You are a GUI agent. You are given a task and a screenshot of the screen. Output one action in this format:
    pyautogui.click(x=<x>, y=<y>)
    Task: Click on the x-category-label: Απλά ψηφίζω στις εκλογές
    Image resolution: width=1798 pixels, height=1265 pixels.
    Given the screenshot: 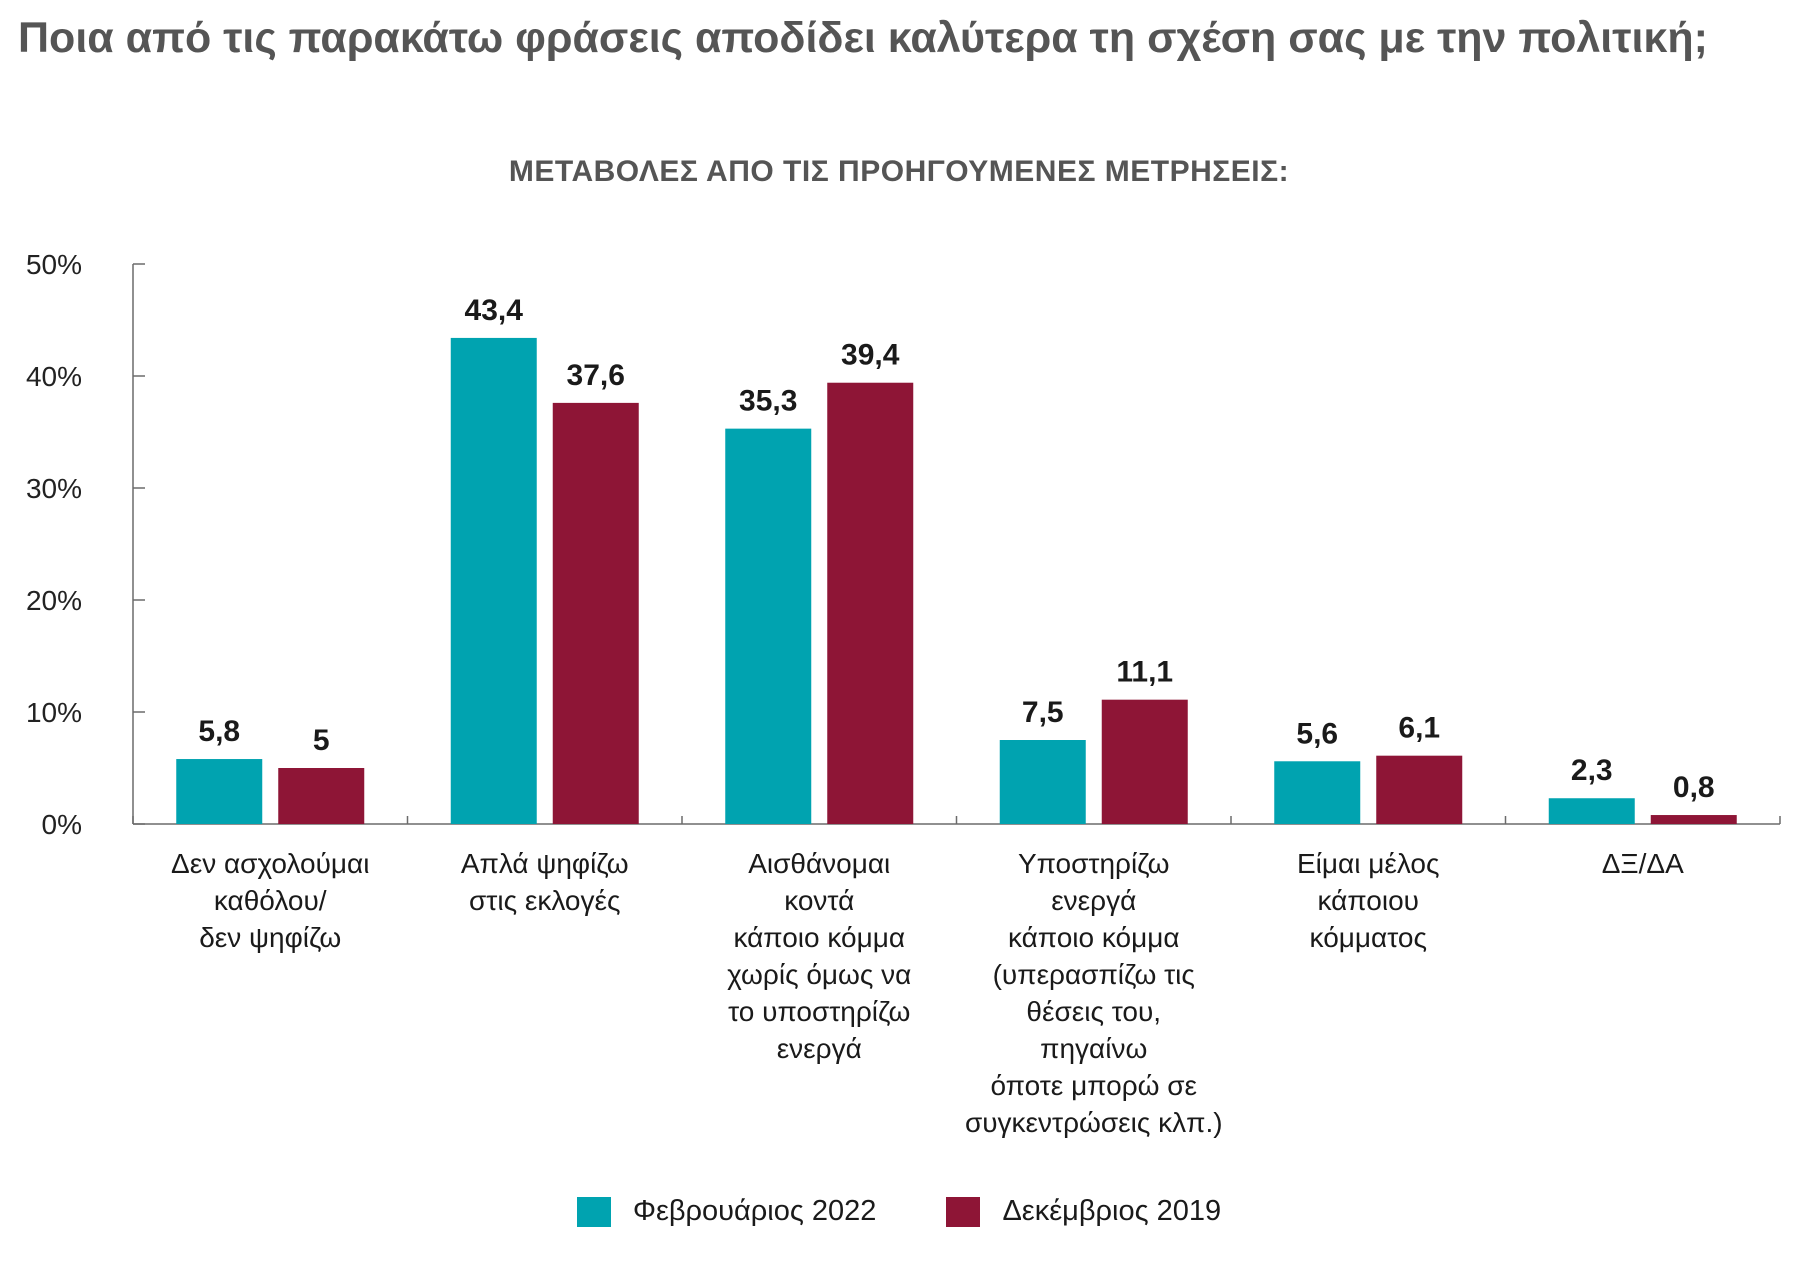 What is the action you would take?
    pyautogui.click(x=545, y=882)
    